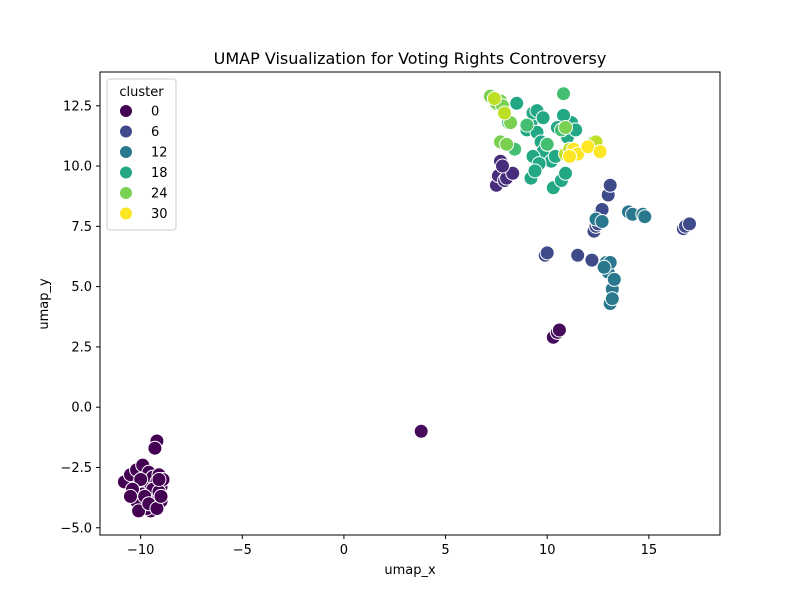  Describe the element at coordinates (159, 173) in the screenshot. I see `legend-label: 18` at that location.